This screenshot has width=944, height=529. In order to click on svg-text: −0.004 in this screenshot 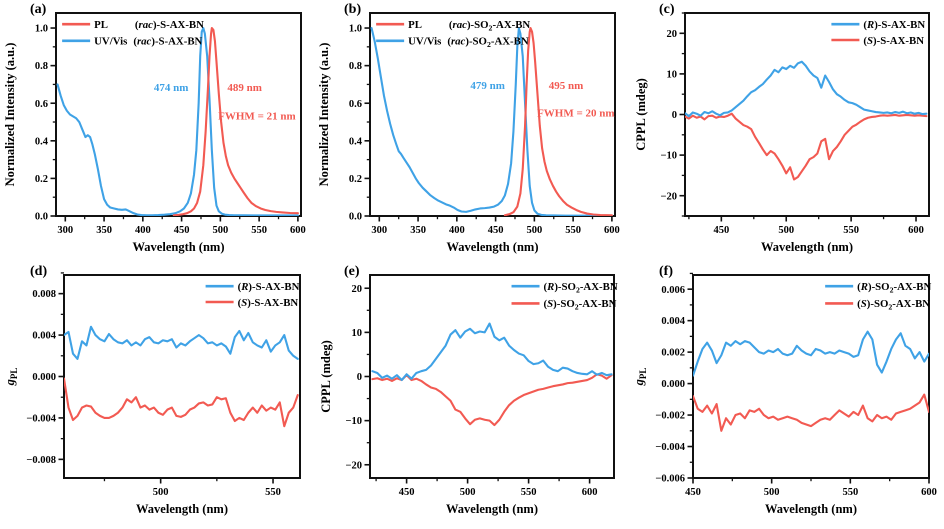, I will do `click(670, 447)`.